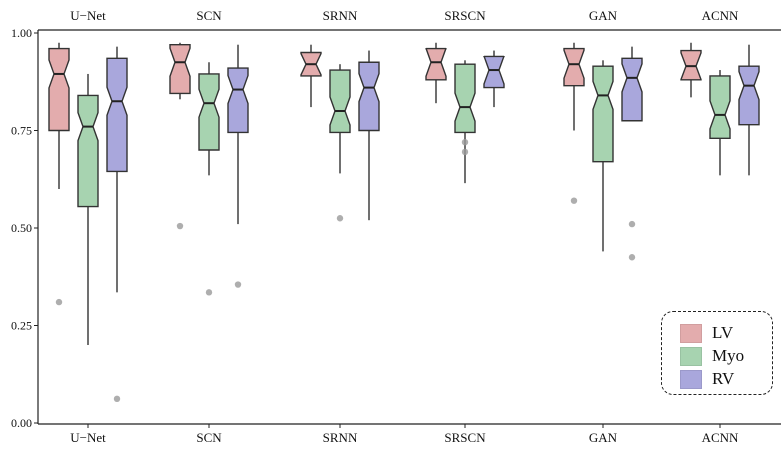 The image size is (781, 449). I want to click on y-tick-label: 0.50, so click(21, 228).